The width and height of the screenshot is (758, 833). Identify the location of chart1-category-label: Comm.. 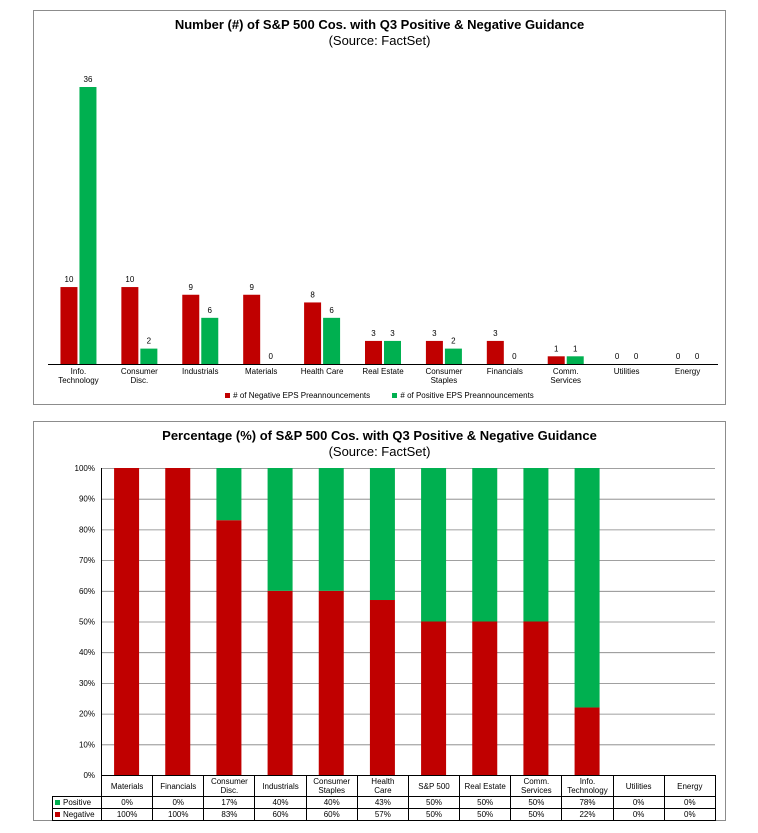
(566, 371).